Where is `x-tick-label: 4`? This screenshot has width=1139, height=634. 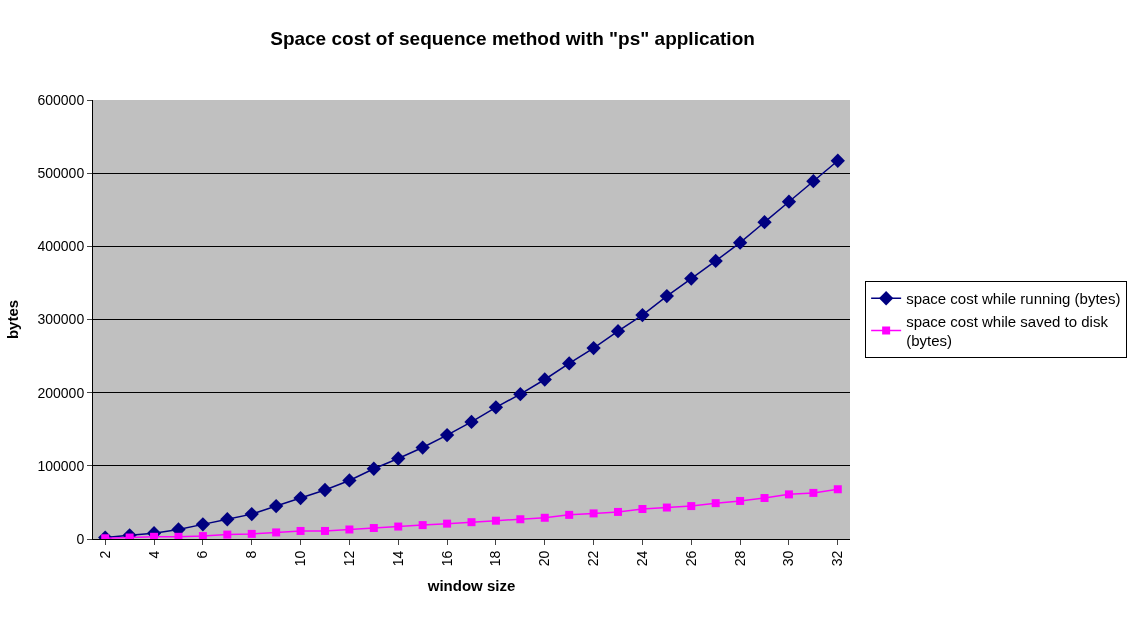
x-tick-label: 4 is located at coordinates (153, 554).